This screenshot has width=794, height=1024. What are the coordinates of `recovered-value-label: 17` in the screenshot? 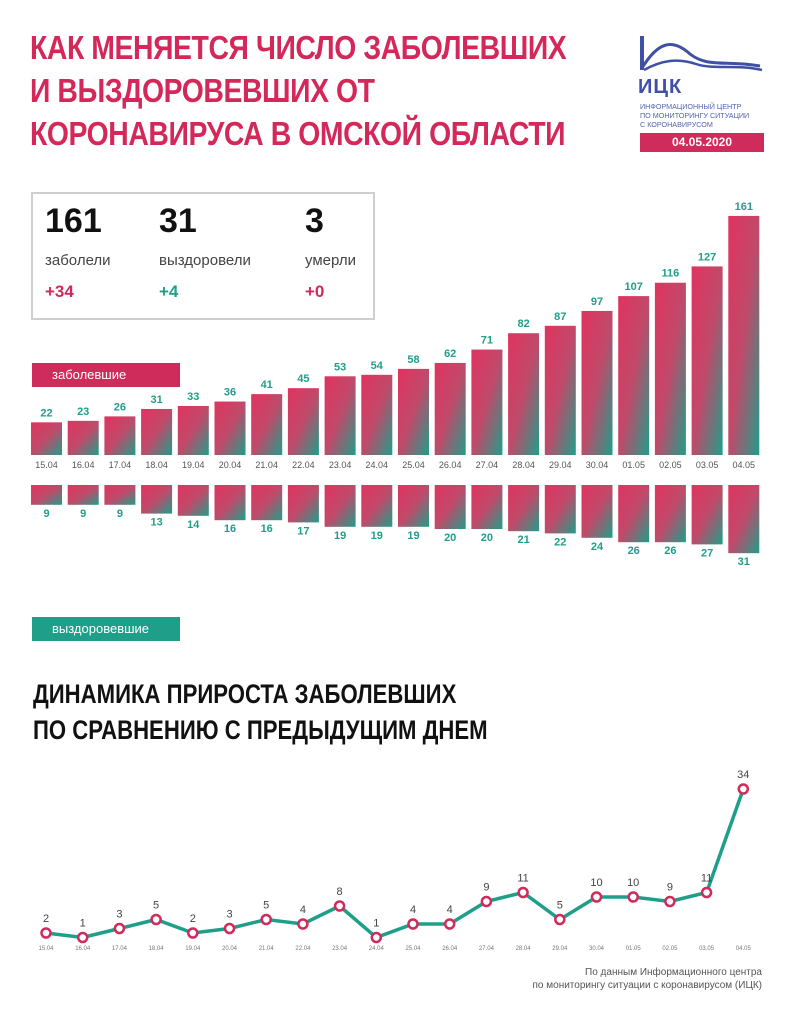 It's located at (303, 531).